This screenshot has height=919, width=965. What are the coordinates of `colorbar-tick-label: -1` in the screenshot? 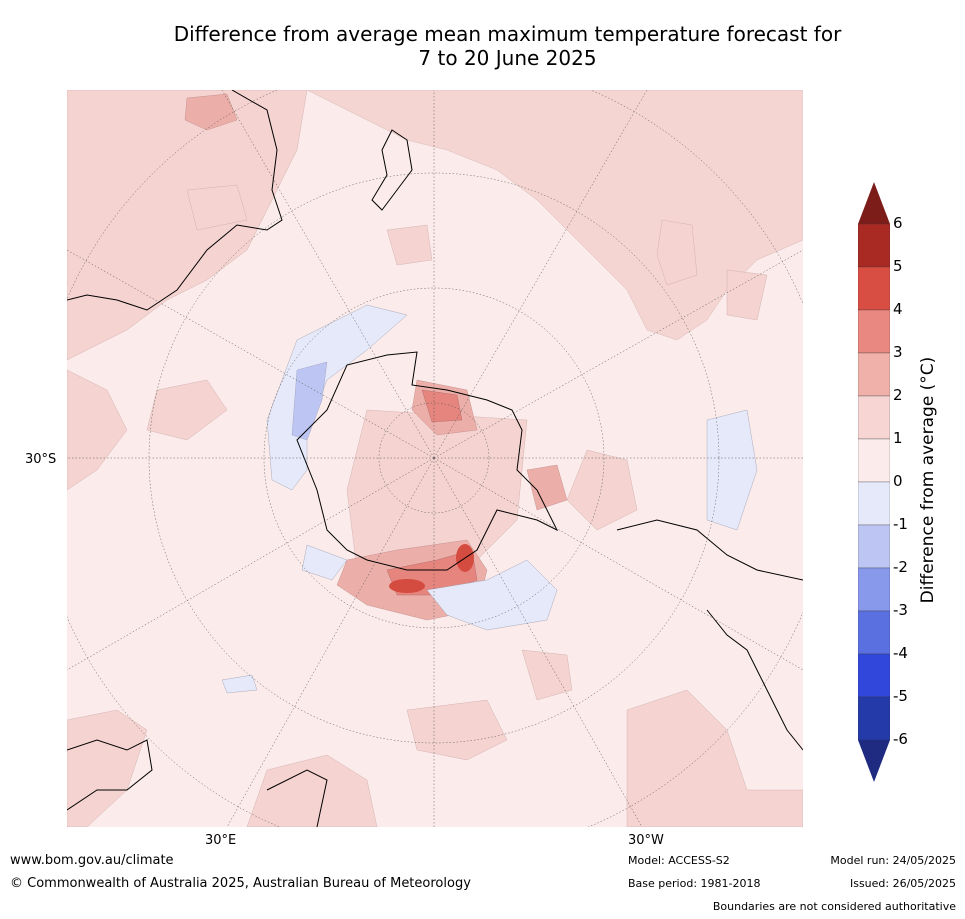 It's located at (900, 524).